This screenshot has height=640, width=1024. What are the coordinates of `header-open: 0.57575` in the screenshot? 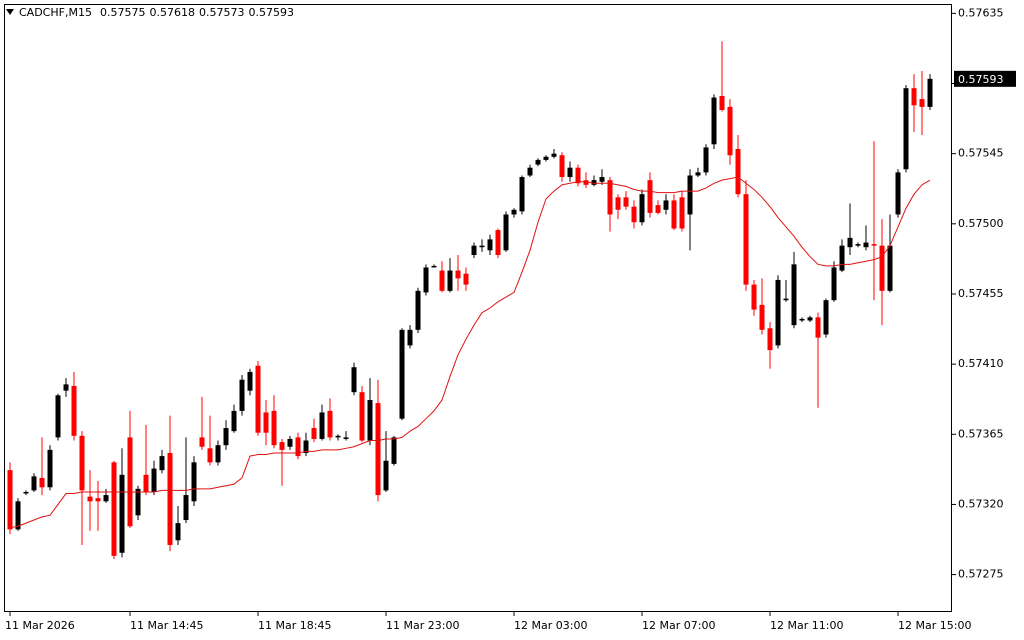 It's located at (123, 12).